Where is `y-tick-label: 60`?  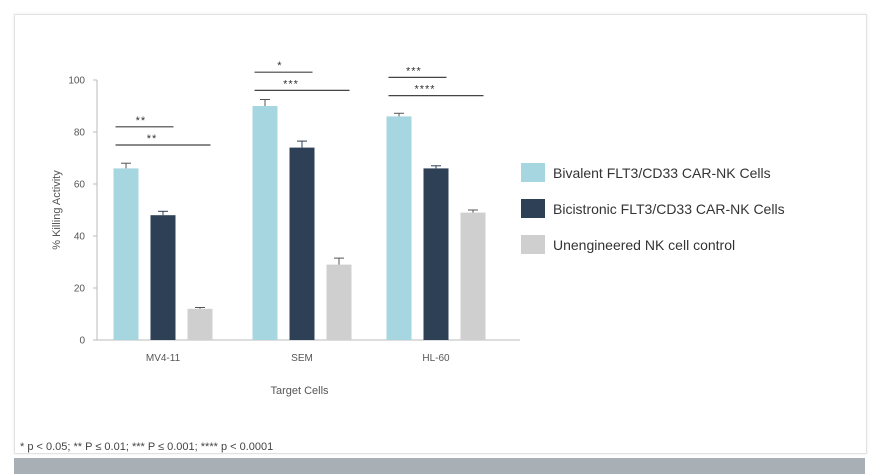 y-tick-label: 60 is located at coordinates (80, 185).